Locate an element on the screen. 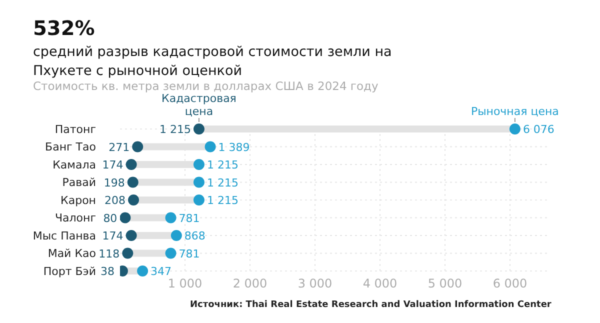  y-tick-label: Мыс Панва is located at coordinates (64, 235).